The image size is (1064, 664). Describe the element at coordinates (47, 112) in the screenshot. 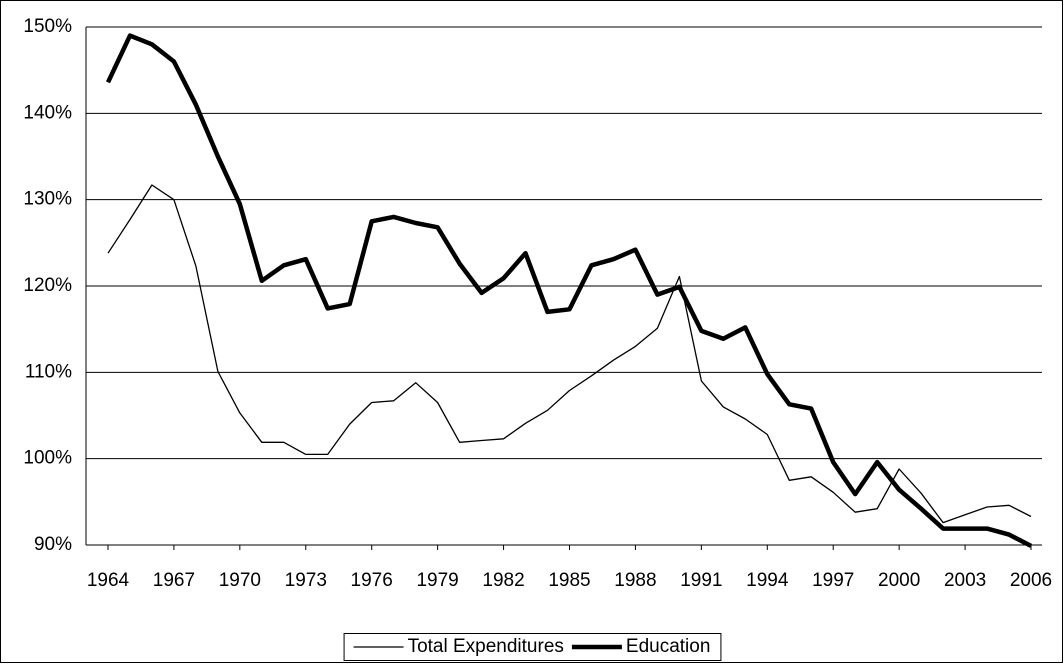

I see `y-tick-label: 140%` at that location.